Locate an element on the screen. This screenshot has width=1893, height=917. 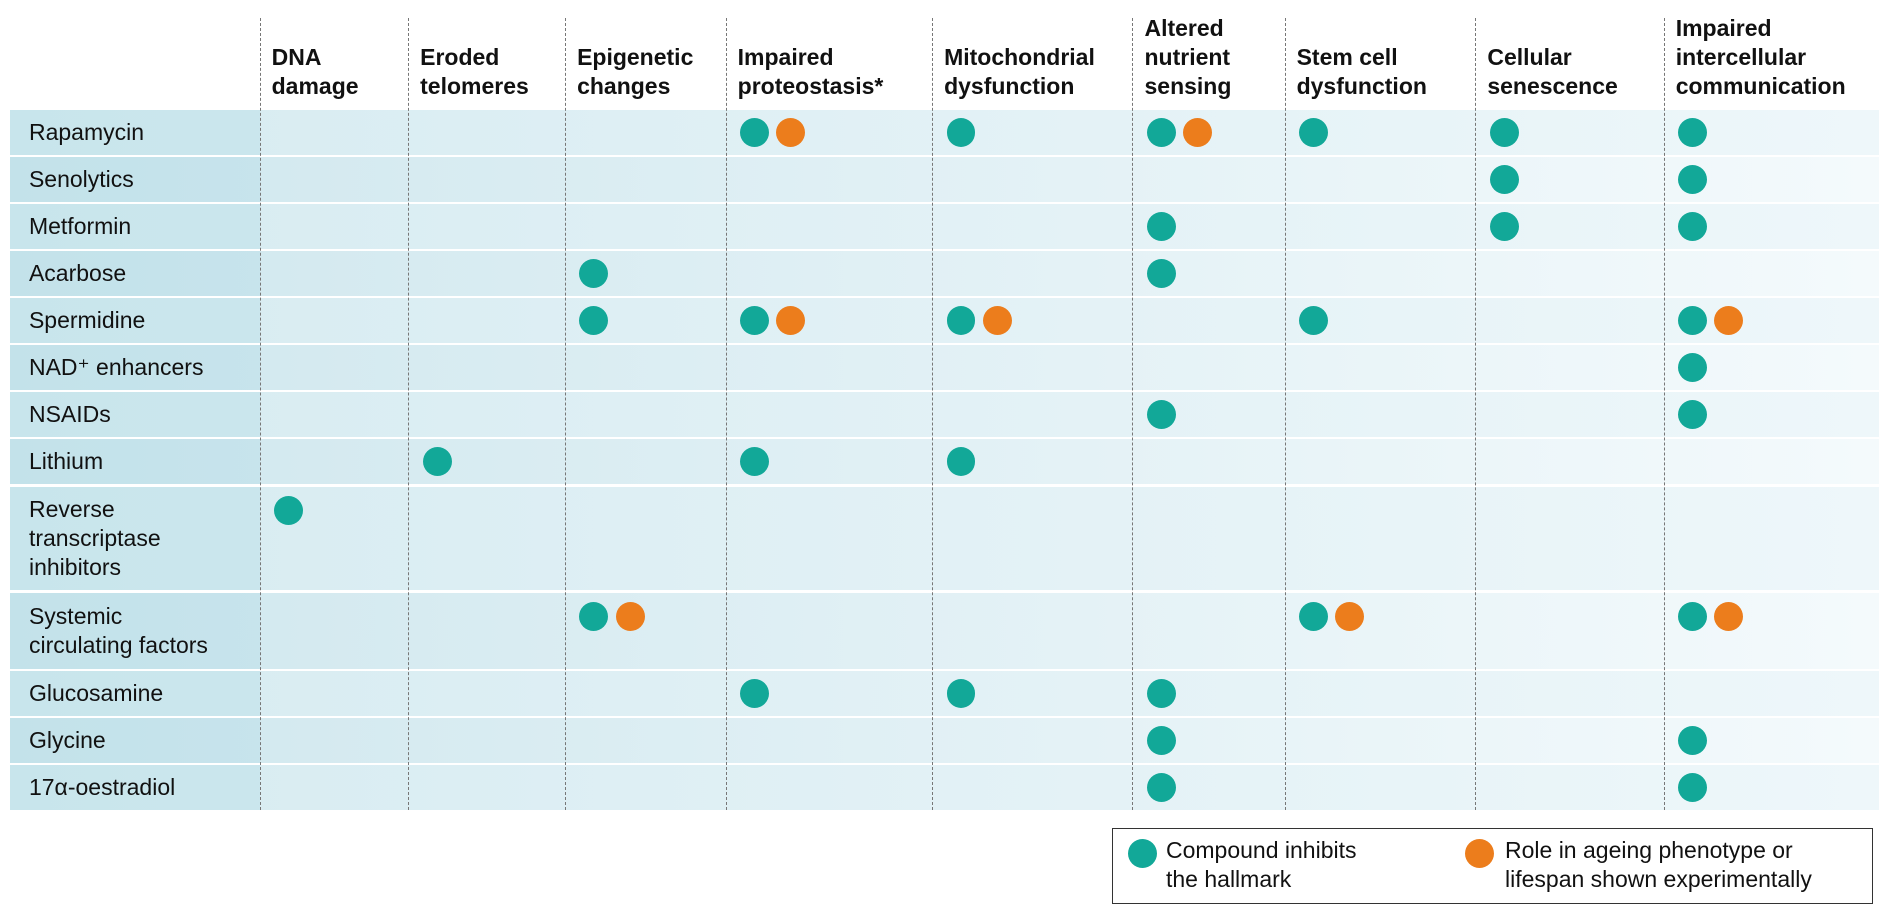
column-header: Mitochondrial dysfunction is located at coordinates (1019, 72).